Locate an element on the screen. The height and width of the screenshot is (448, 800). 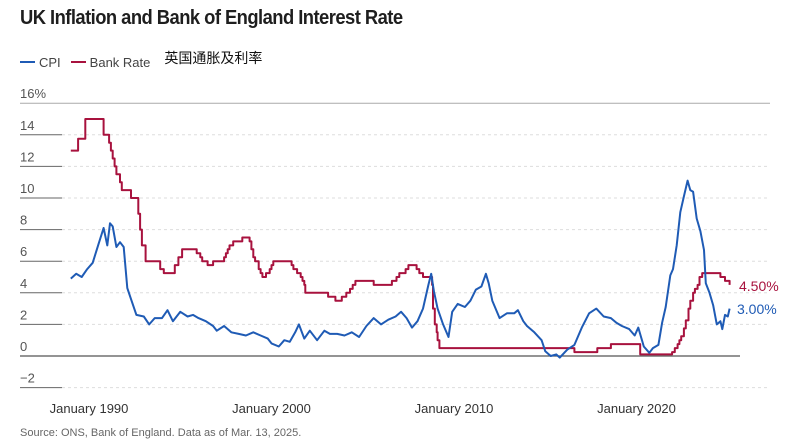
end-label-cpi: 3.00% is located at coordinates (757, 309).